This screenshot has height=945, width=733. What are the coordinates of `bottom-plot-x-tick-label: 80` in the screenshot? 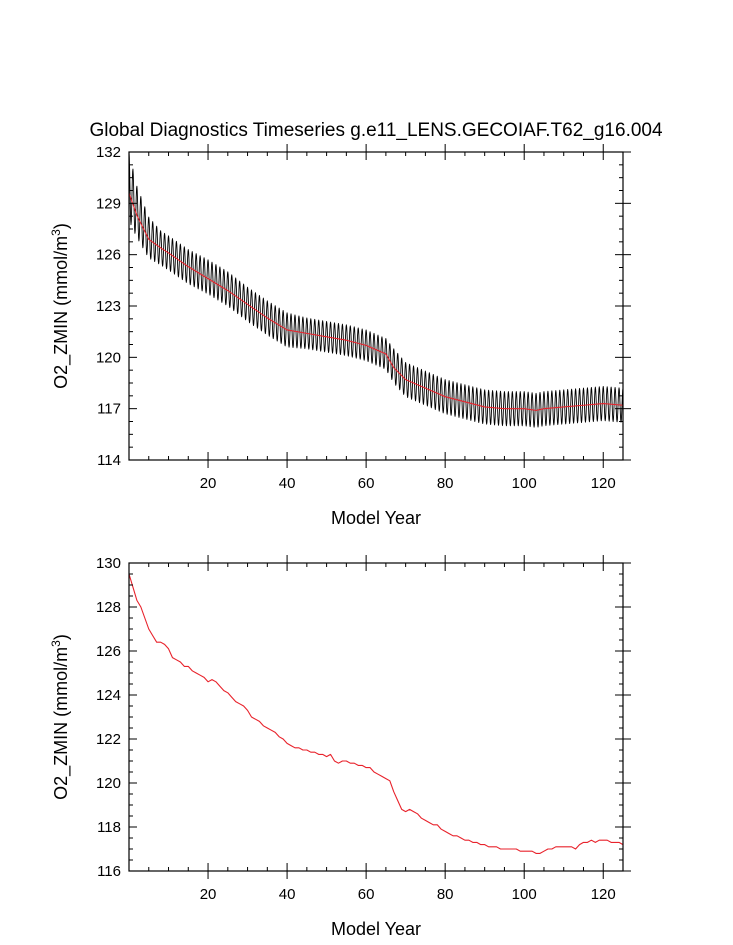 It's located at (445, 894).